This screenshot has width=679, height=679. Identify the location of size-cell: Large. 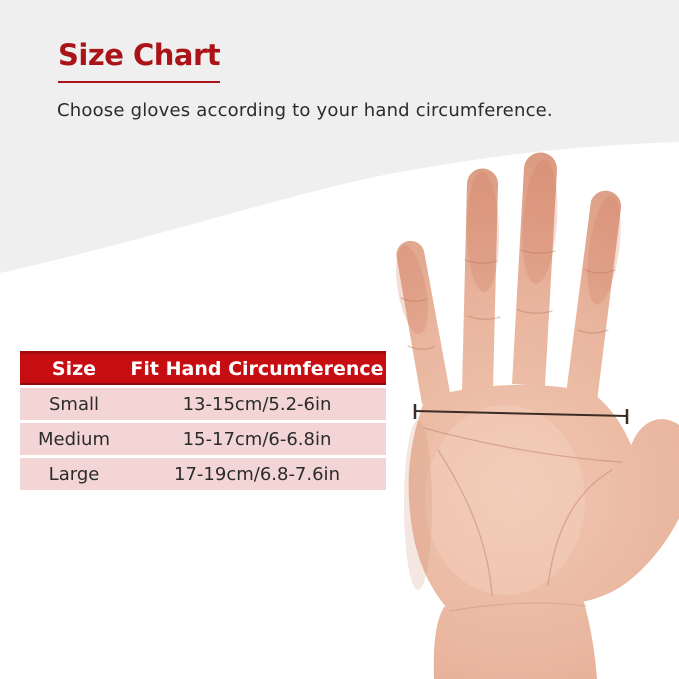
(74, 474).